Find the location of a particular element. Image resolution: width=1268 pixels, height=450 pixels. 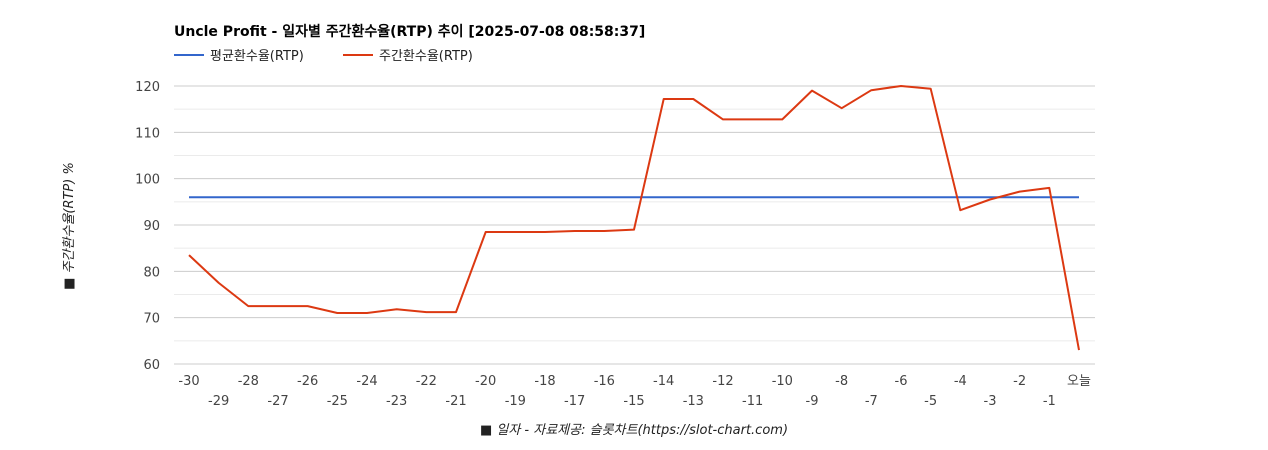

y-tick-label: 120 is located at coordinates (147, 87).